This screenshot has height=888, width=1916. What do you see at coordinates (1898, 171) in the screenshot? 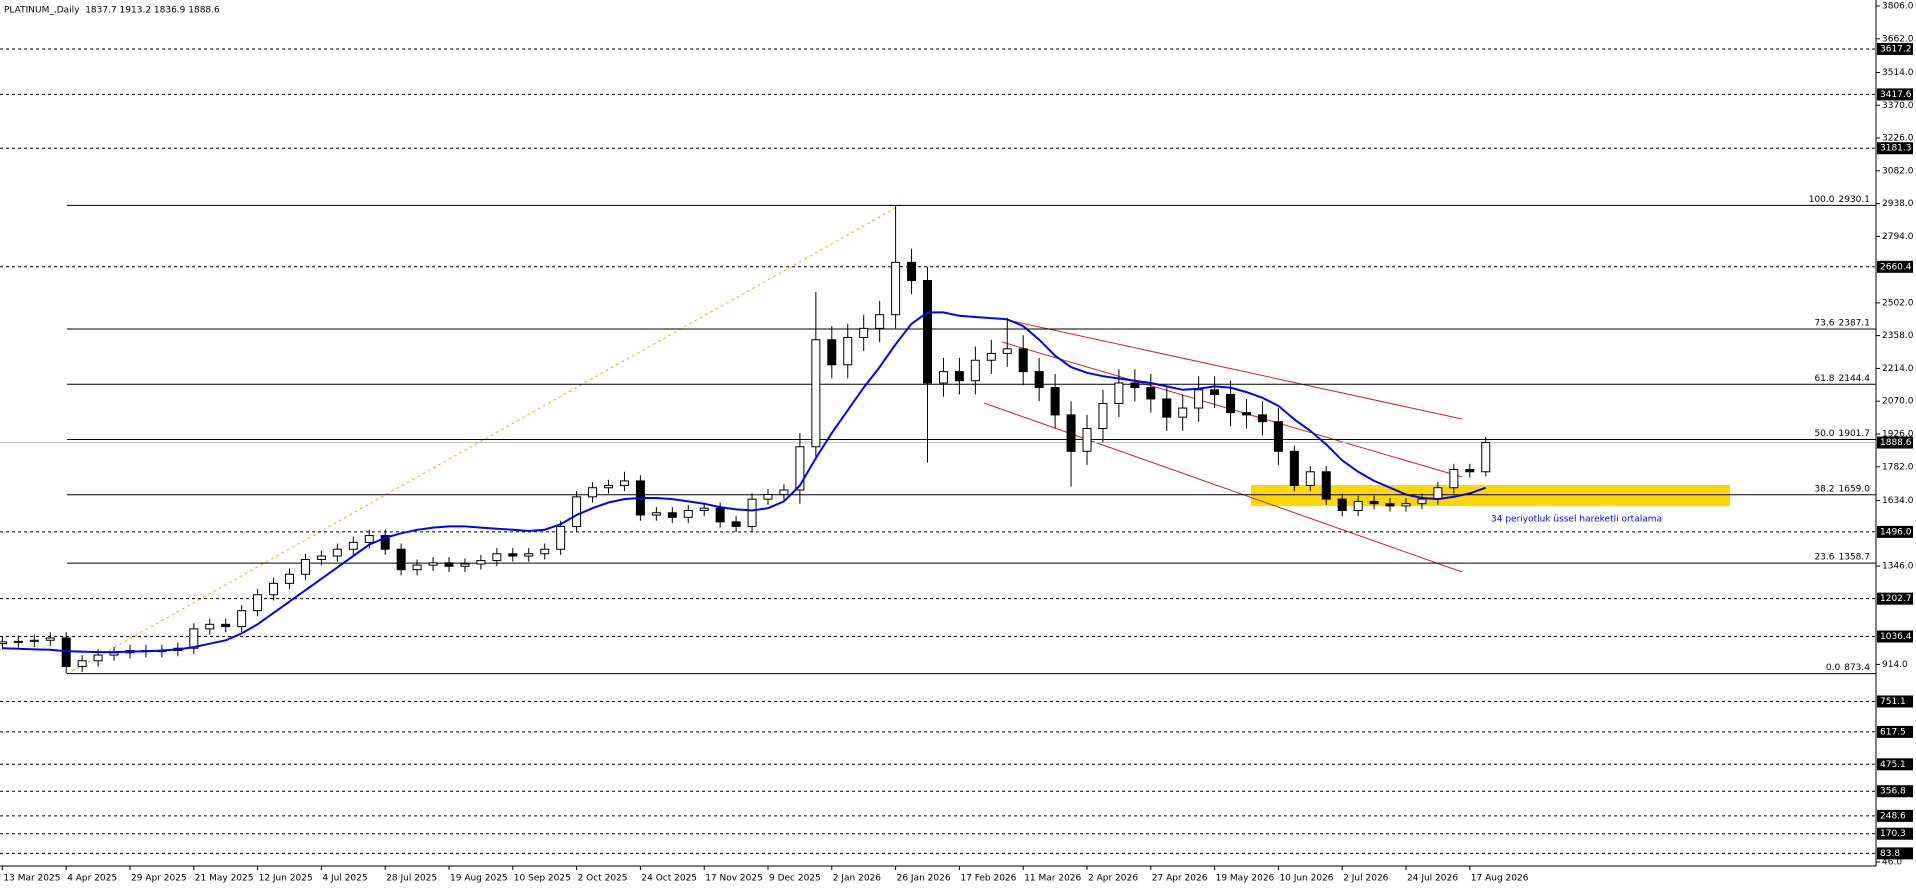
I see `y-tick-label: 3082.0` at bounding box center [1898, 171].